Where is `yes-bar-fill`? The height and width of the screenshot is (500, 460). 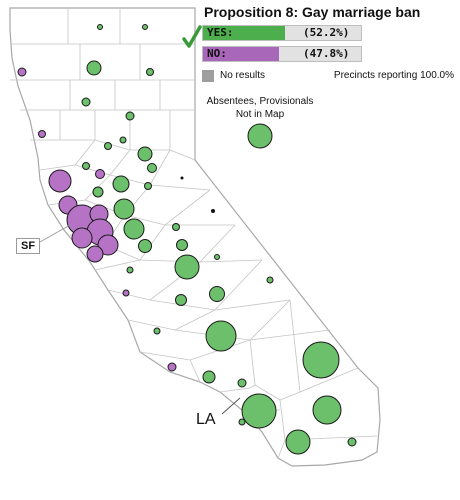 yes-bar-fill is located at coordinates (244, 33).